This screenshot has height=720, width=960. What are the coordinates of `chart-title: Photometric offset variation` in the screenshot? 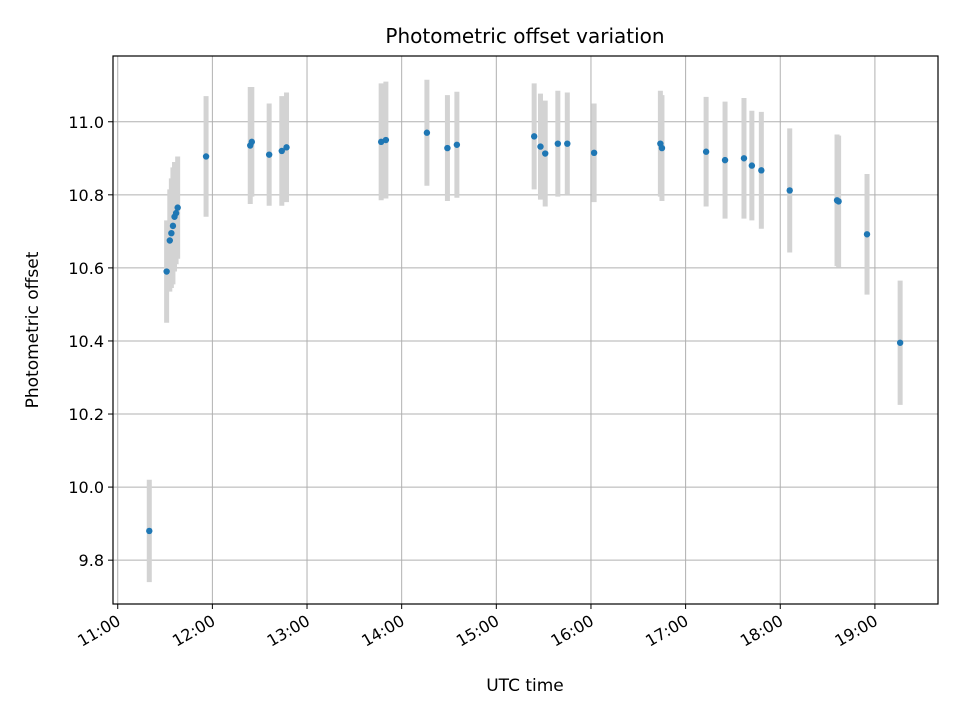 It's located at (524, 36).